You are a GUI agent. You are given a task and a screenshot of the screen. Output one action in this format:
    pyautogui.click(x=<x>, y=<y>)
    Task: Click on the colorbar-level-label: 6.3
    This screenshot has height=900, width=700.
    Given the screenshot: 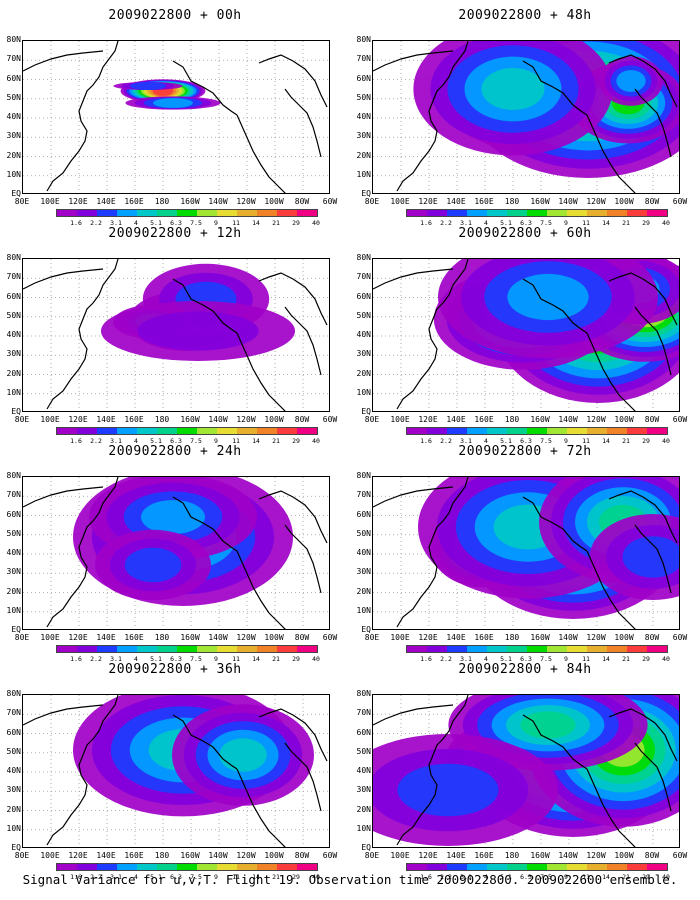 What is the action you would take?
    pyautogui.click(x=526, y=441)
    